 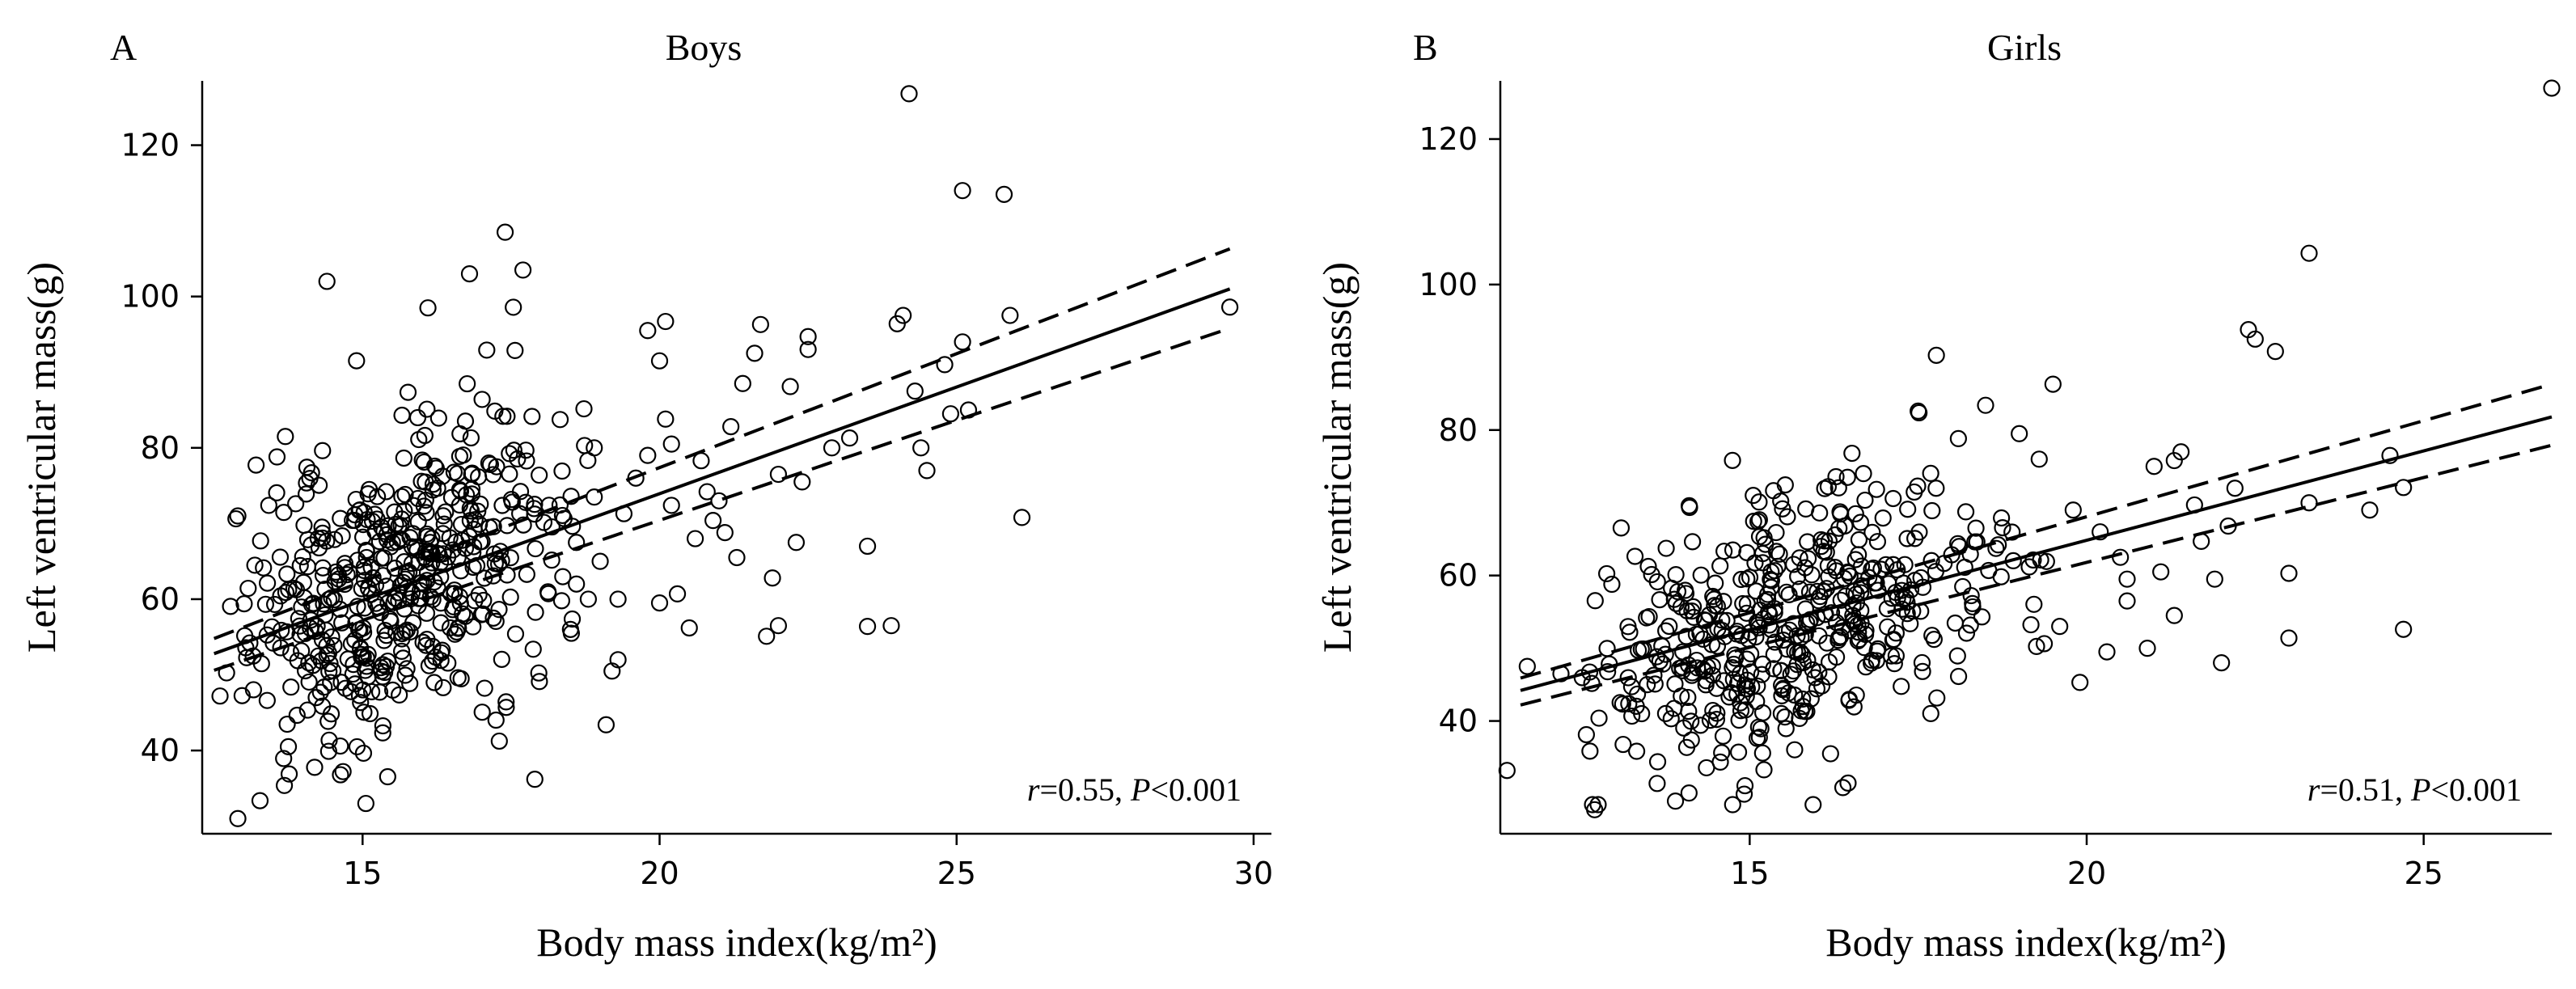 I want to click on fit-line, so click(x=2037, y=553).